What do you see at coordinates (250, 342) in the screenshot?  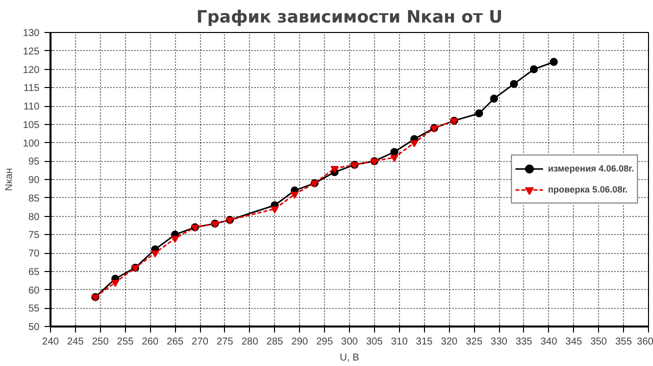 I see `x-tick-label: 280` at bounding box center [250, 342].